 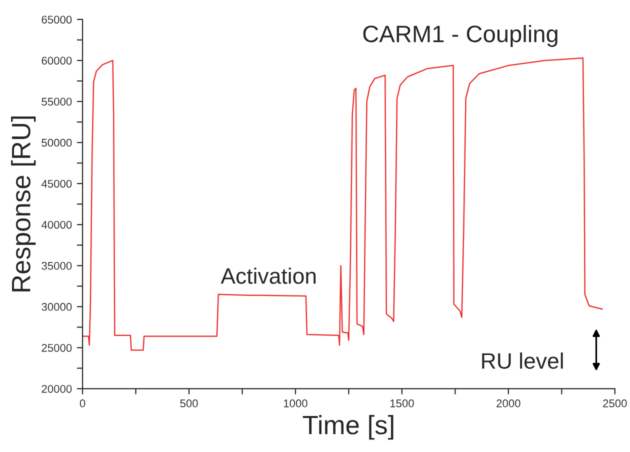 I want to click on y-tick-label: 50000, so click(x=57, y=142).